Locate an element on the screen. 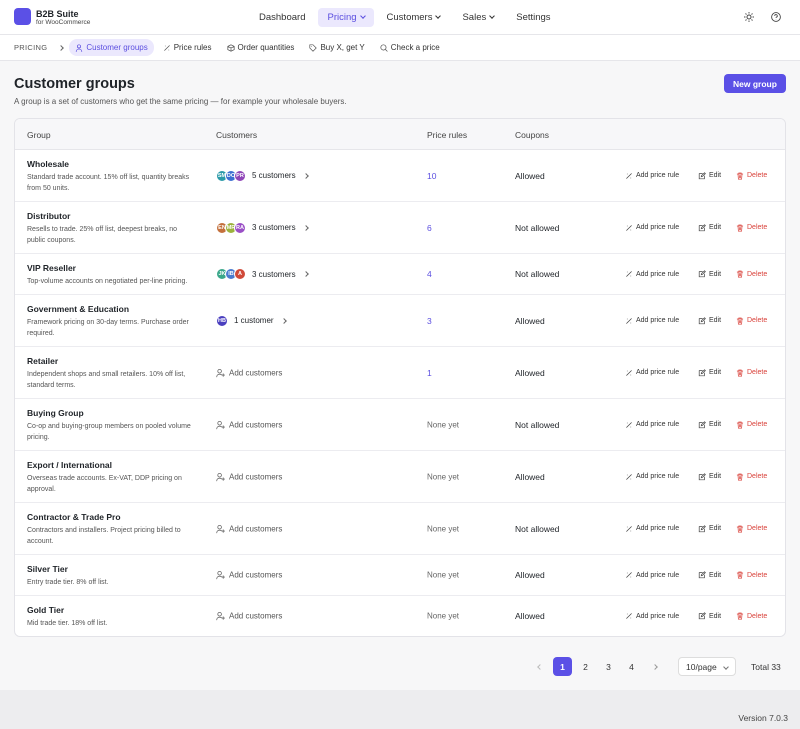 The width and height of the screenshot is (800, 729). main-nav: Dashboard Pricing Customers Sales Settings is located at coordinates (407, 17).